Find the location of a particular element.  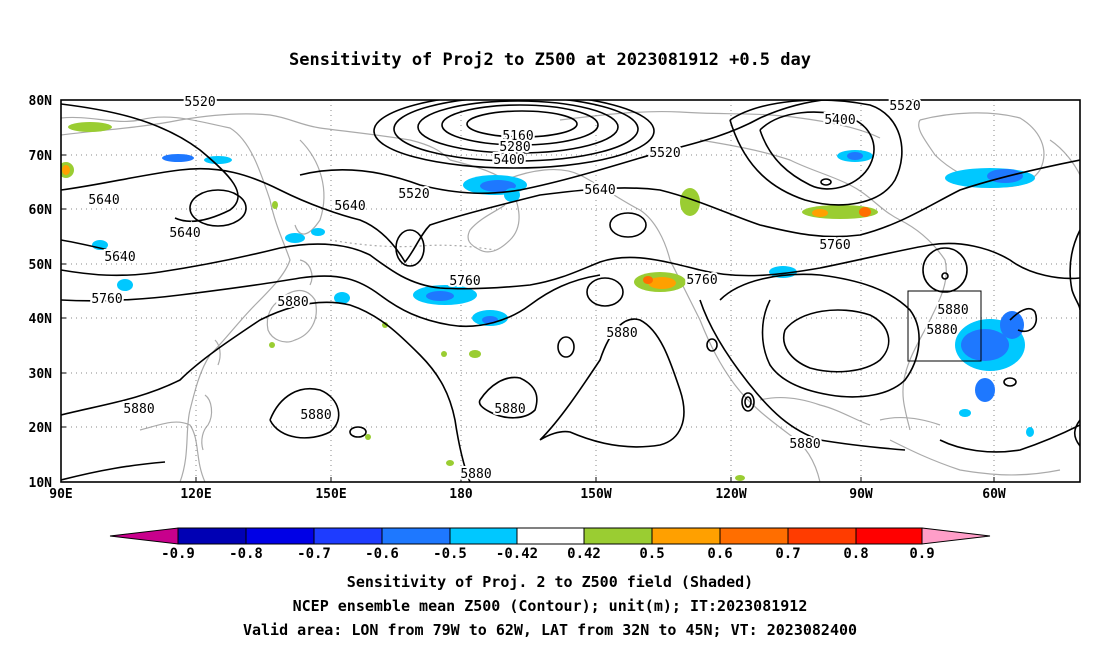

colorbar-label: -0.42 is located at coordinates (517, 554).